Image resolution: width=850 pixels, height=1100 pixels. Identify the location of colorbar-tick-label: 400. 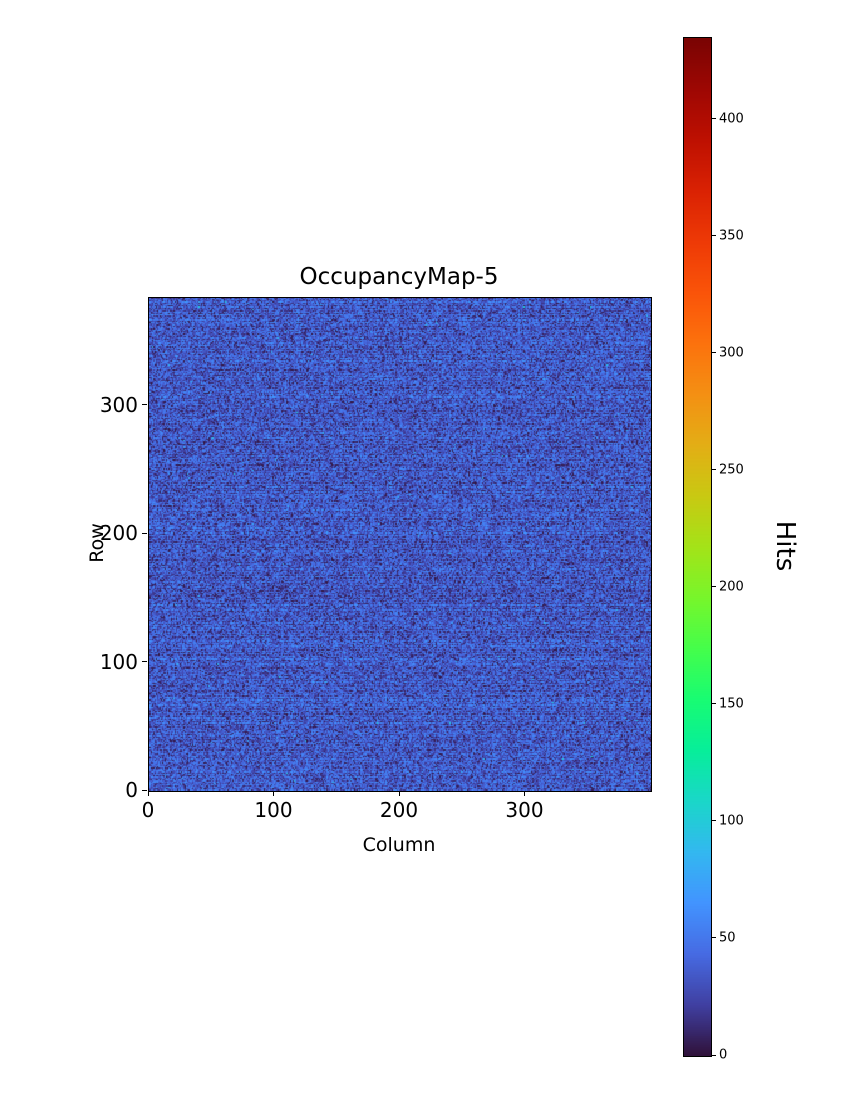
(731, 119).